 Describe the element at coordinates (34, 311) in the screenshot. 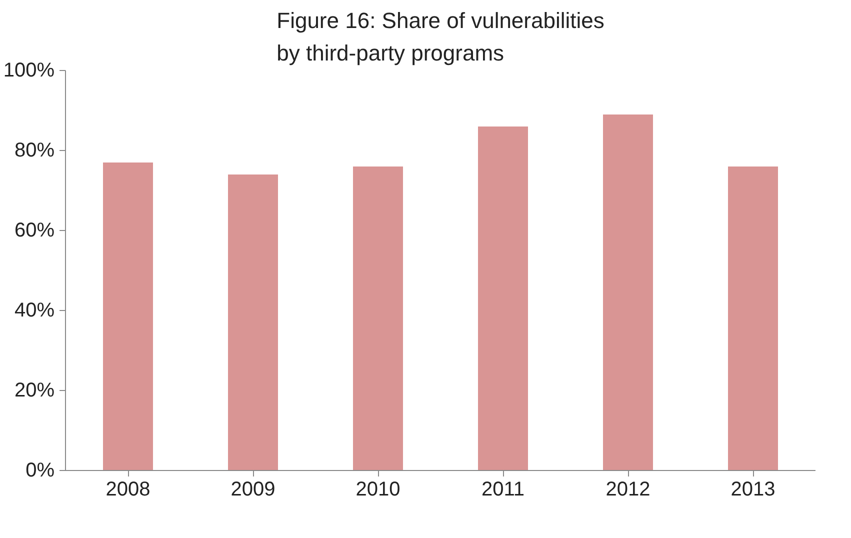

I see `y-tick-label: 40%` at that location.